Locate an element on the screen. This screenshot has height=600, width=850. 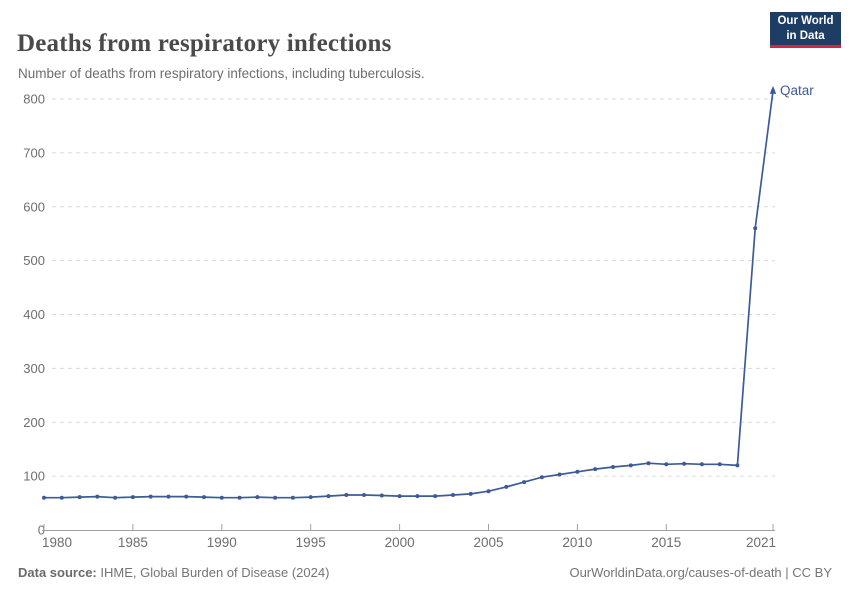
data-point-qatar-1985 is located at coordinates (132, 497).